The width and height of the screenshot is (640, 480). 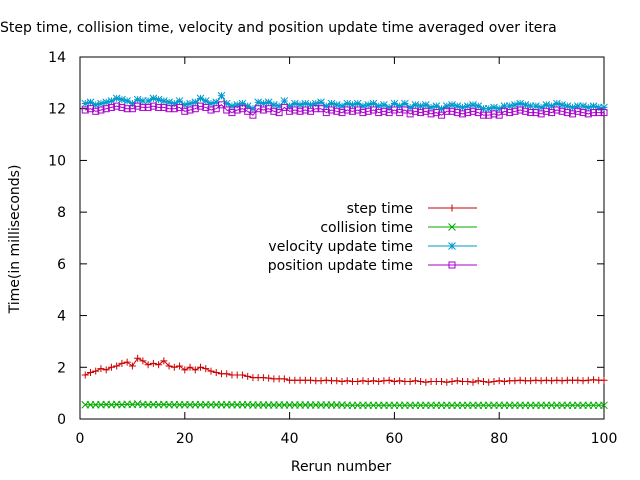 What do you see at coordinates (57, 58) in the screenshot?
I see `y-tick-label: 14` at bounding box center [57, 58].